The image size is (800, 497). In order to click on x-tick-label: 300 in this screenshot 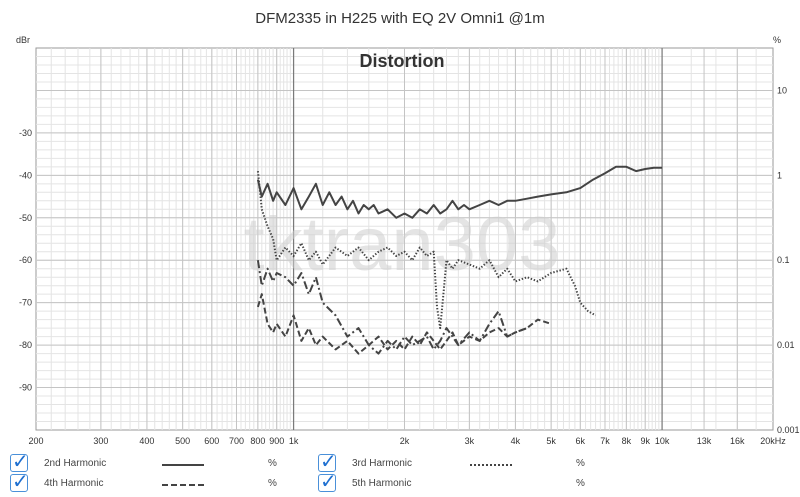, I will do `click(100, 441)`.